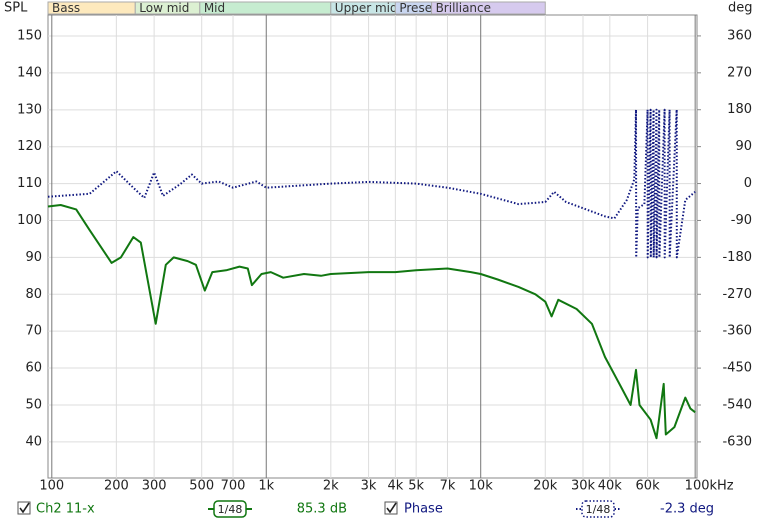  What do you see at coordinates (687, 509) in the screenshot?
I see `readout: -2.3 deg` at bounding box center [687, 509].